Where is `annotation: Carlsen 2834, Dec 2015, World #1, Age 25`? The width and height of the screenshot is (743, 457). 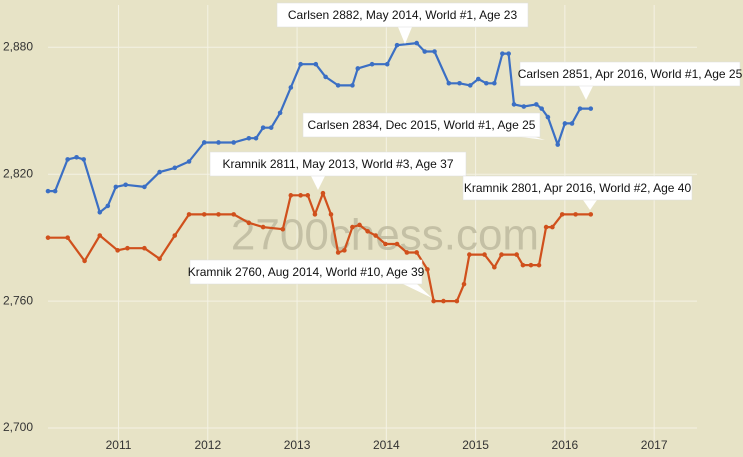
annotation: Carlsen 2834, Dec 2015, World #1, Age 25 is located at coordinates (423, 126).